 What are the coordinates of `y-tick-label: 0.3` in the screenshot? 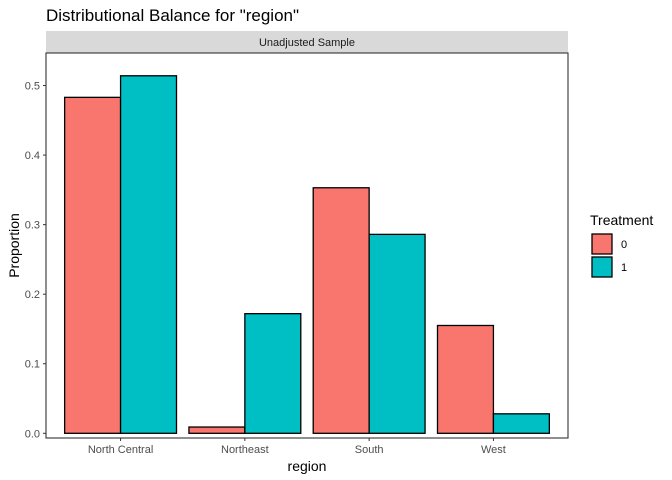 It's located at (32, 226).